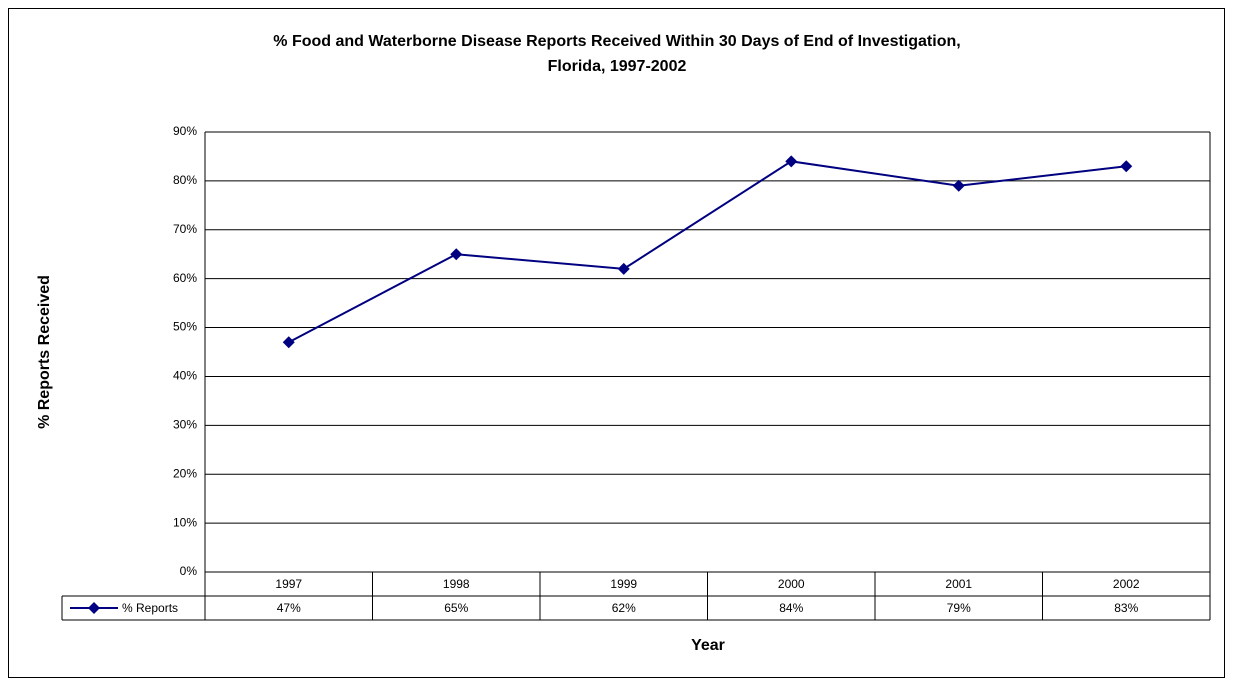 The width and height of the screenshot is (1233, 686). Describe the element at coordinates (185, 425) in the screenshot. I see `y-tick-label: 30%` at that location.